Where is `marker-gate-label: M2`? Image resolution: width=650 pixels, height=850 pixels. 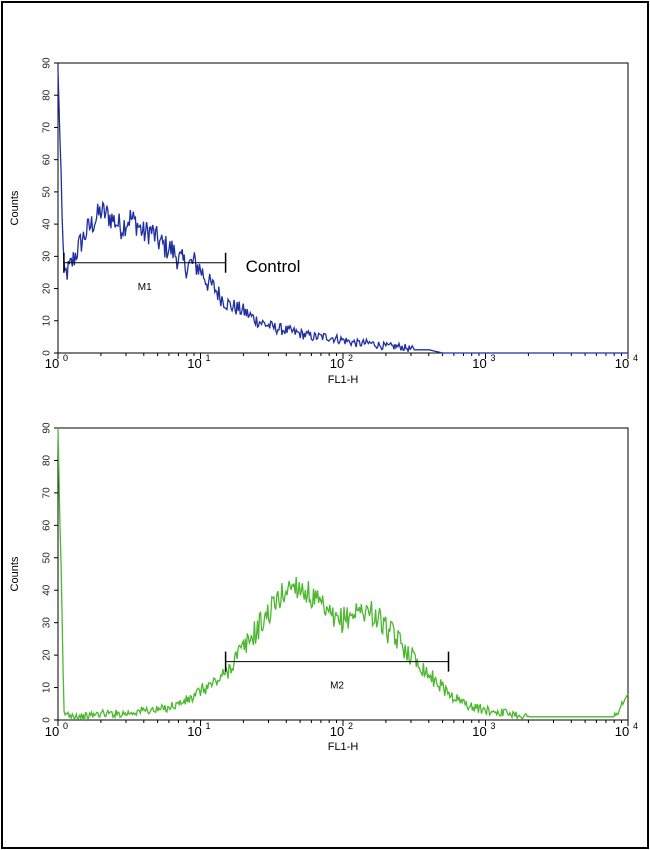
marker-gate-label: M2 is located at coordinates (337, 686).